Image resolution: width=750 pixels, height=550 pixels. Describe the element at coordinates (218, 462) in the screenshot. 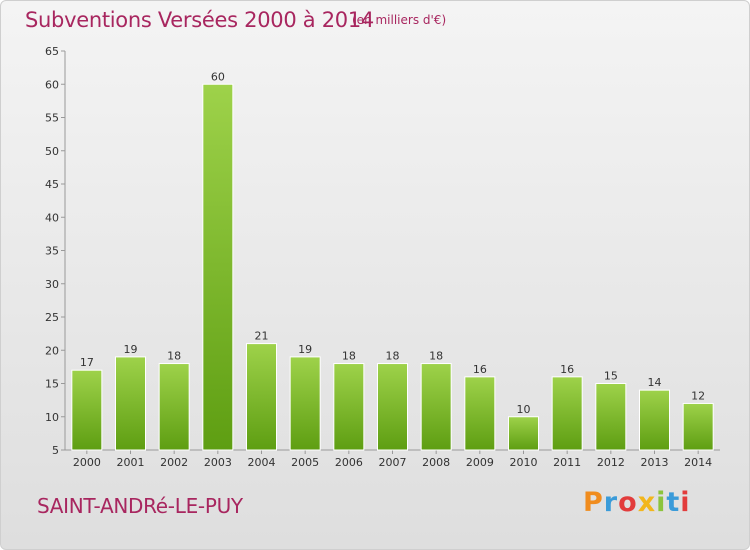

I see `x-tick-label: 2003` at that location.